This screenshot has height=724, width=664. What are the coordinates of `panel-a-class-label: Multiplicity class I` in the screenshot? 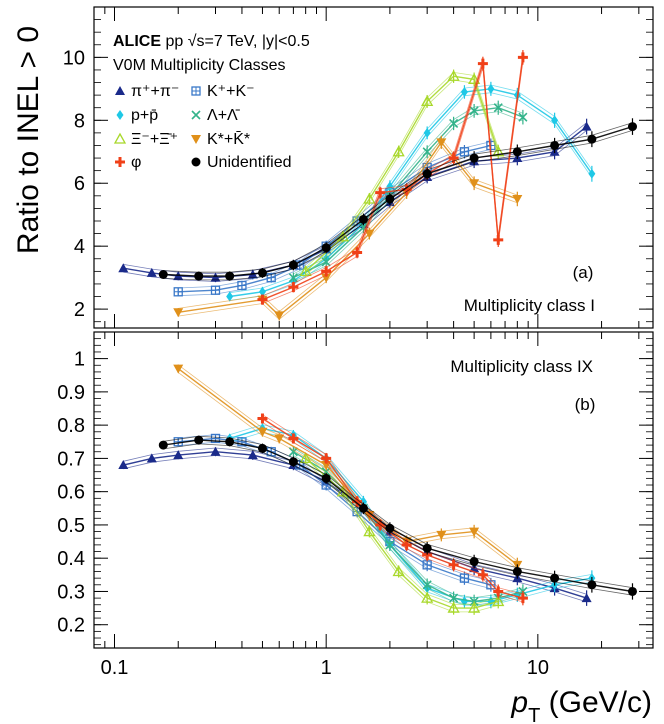 It's located at (529, 305).